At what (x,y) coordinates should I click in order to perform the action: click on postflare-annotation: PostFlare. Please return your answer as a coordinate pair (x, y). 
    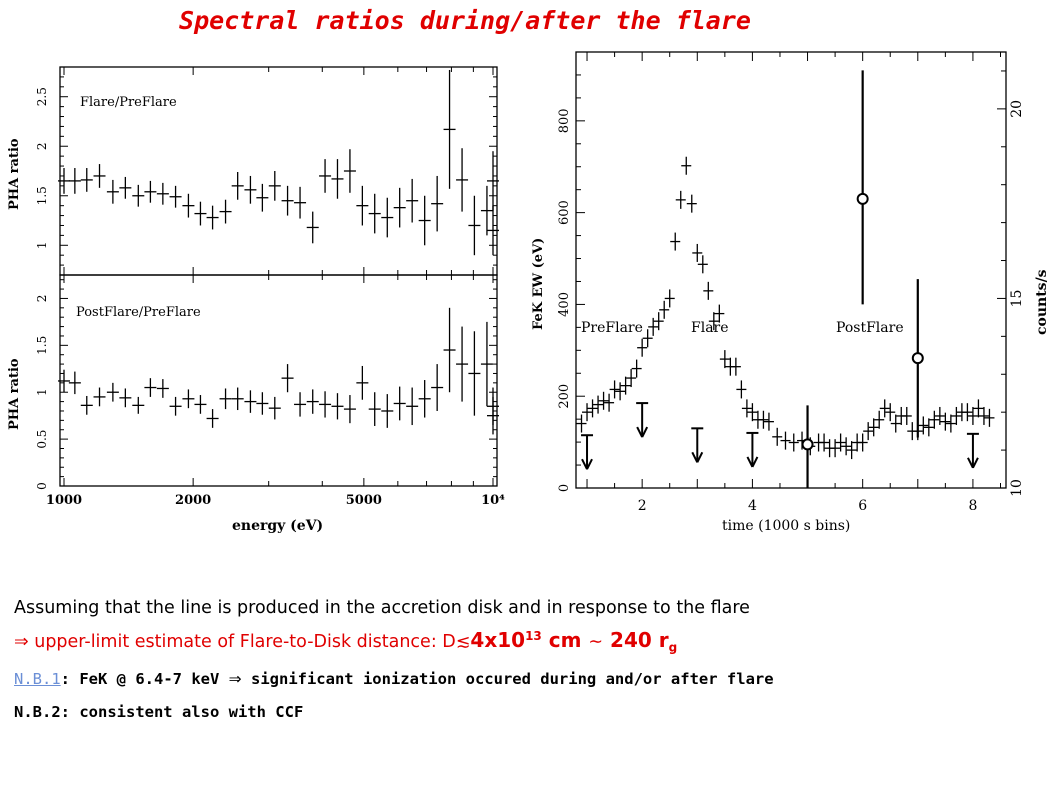
    Looking at the image, I should click on (870, 328).